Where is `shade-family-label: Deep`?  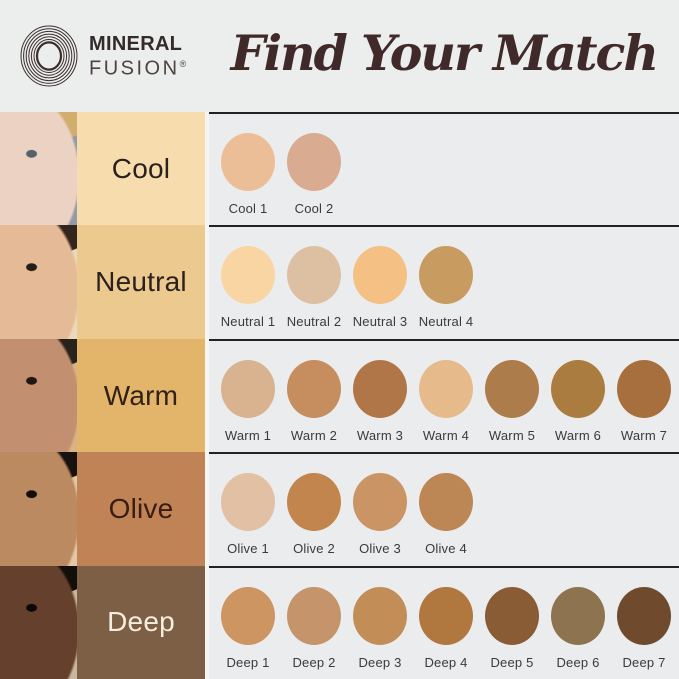
shade-family-label: Deep is located at coordinates (141, 622).